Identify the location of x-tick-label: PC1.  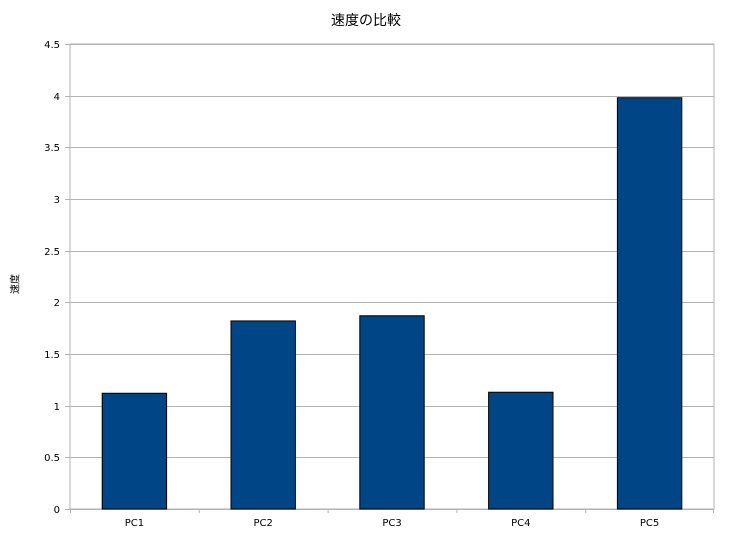
(134, 523).